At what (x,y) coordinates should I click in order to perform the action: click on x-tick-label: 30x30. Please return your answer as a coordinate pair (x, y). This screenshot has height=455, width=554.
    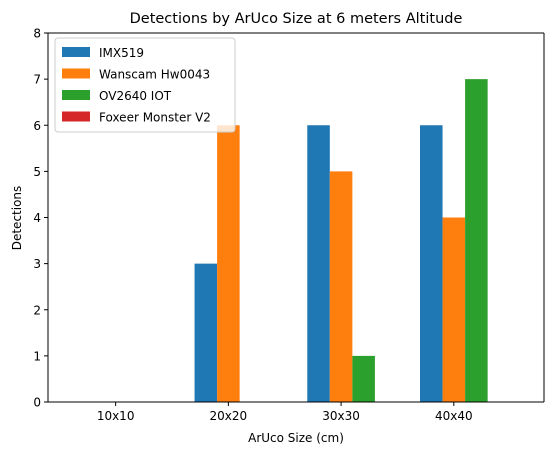
    Looking at the image, I should click on (341, 416).